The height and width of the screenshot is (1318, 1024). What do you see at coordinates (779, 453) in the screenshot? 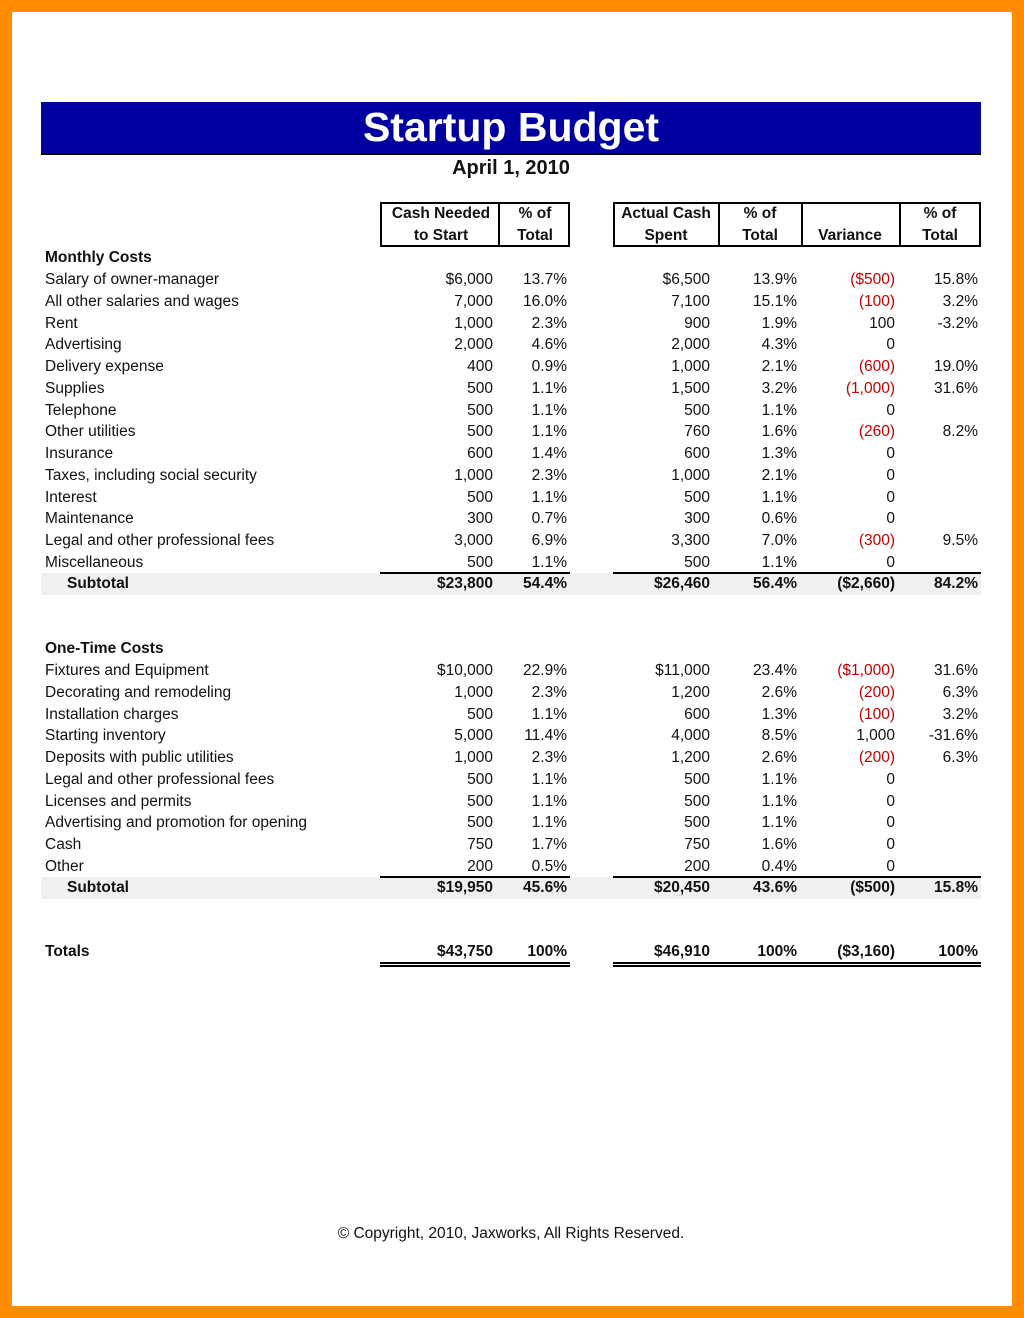
I see `row-cell: 1.3%` at bounding box center [779, 453].